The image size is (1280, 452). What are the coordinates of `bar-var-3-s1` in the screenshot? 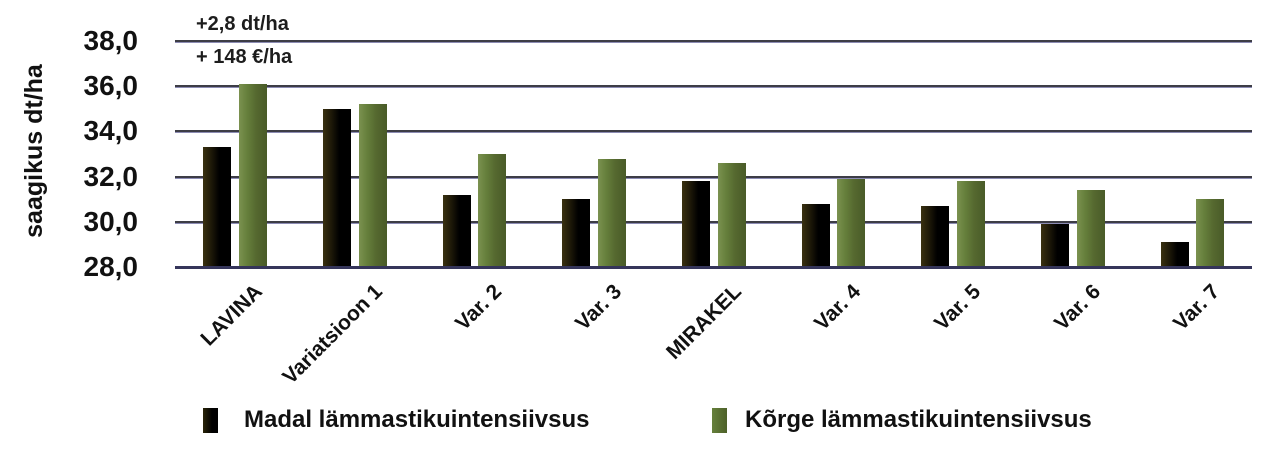 It's located at (612, 213).